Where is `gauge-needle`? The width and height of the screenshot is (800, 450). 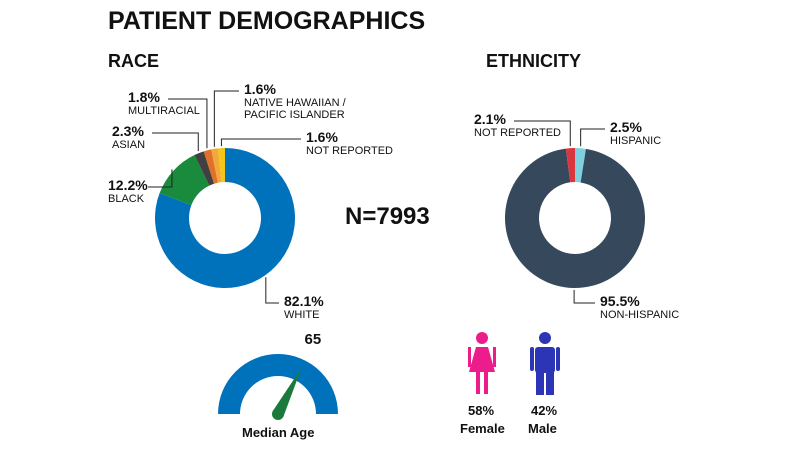 gauge-needle is located at coordinates (287, 392).